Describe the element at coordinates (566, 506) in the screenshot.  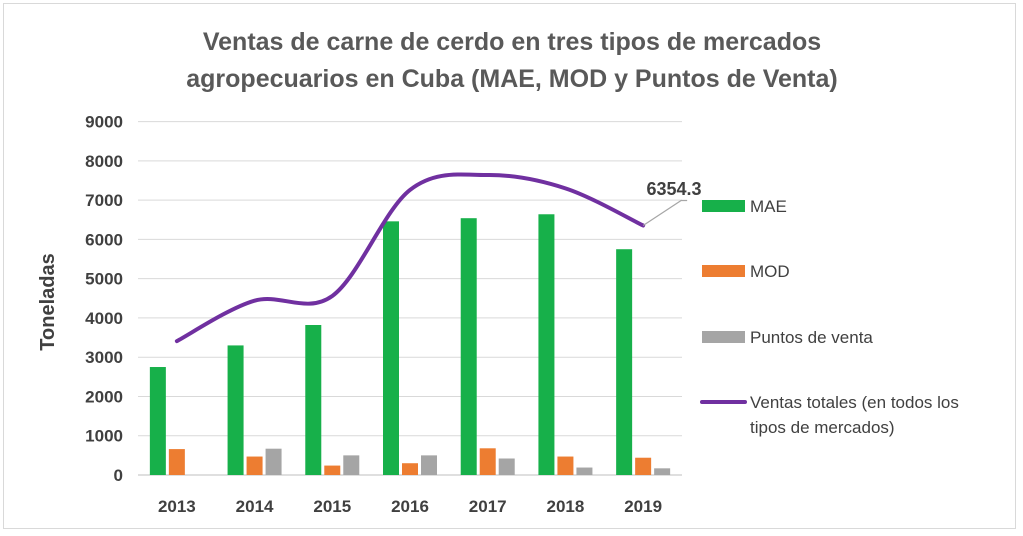
I see `x-tick-label: 2018` at that location.